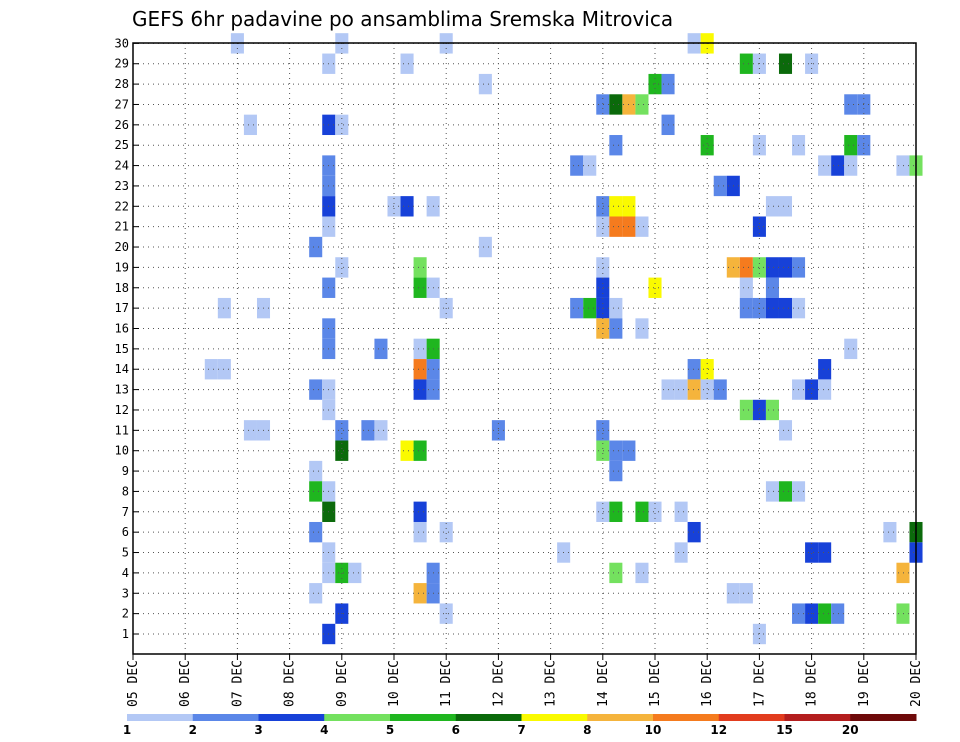 The width and height of the screenshot is (960, 742). I want to click on x-tick-label: 18 DEC, so click(812, 683).